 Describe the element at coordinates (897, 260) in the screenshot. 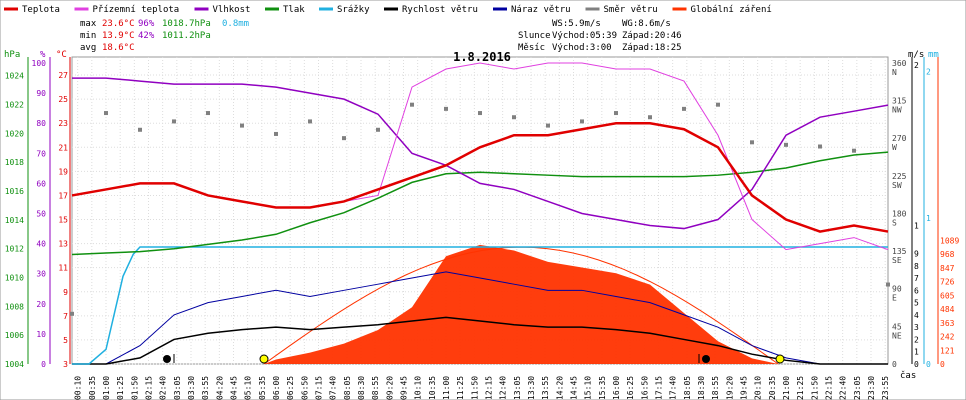

I see `dir-tick-11: SE` at that location.